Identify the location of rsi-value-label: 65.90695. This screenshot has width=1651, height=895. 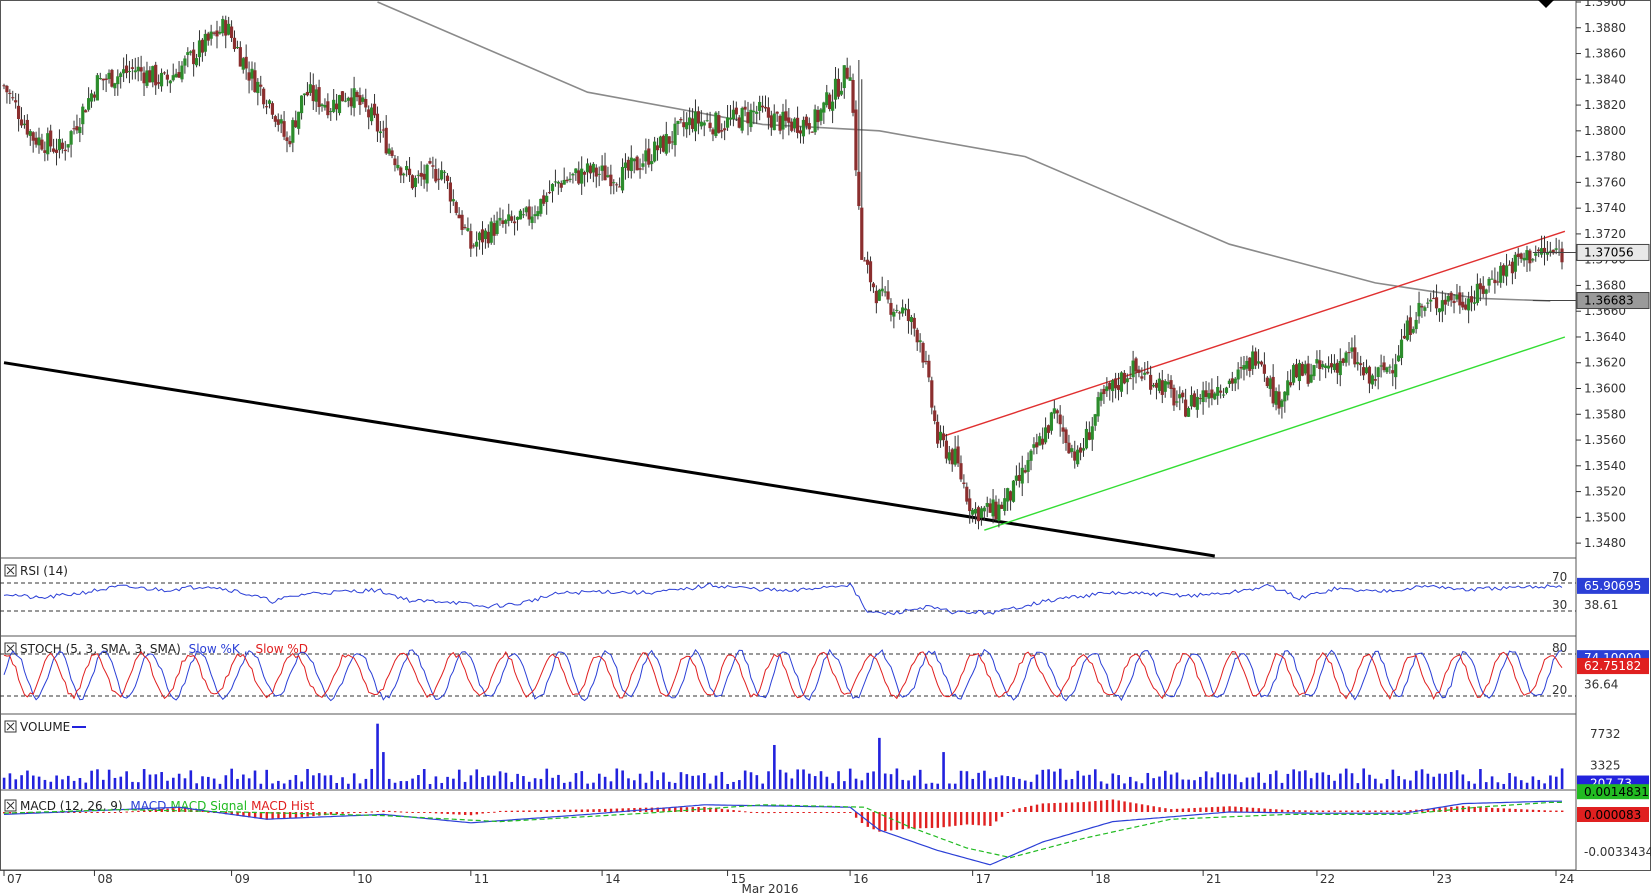
(1612, 586).